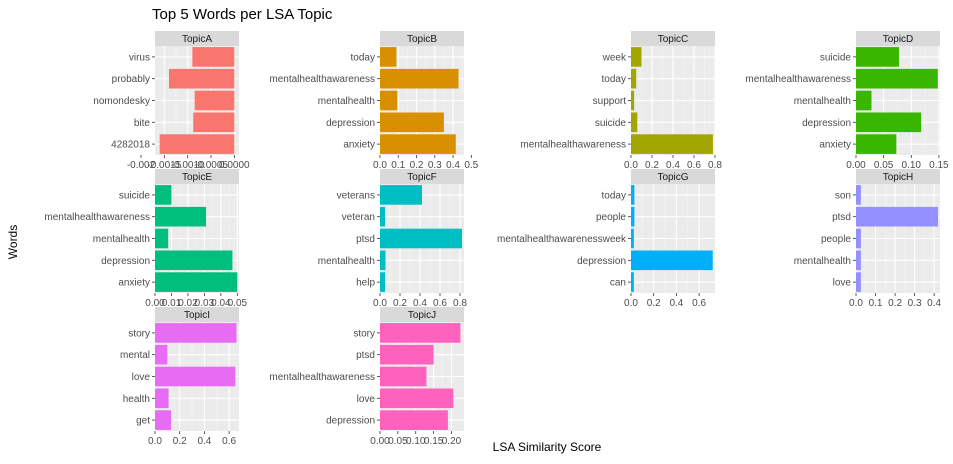 The height and width of the screenshot is (464, 953). I want to click on bar-anxiety, so click(418, 144).